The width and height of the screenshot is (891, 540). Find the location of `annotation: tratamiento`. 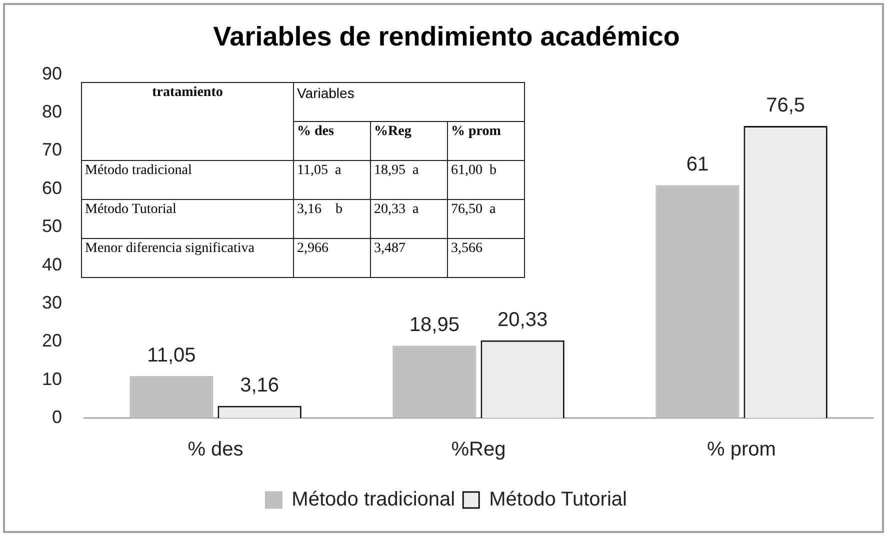

annotation: tratamiento is located at coordinates (188, 121).